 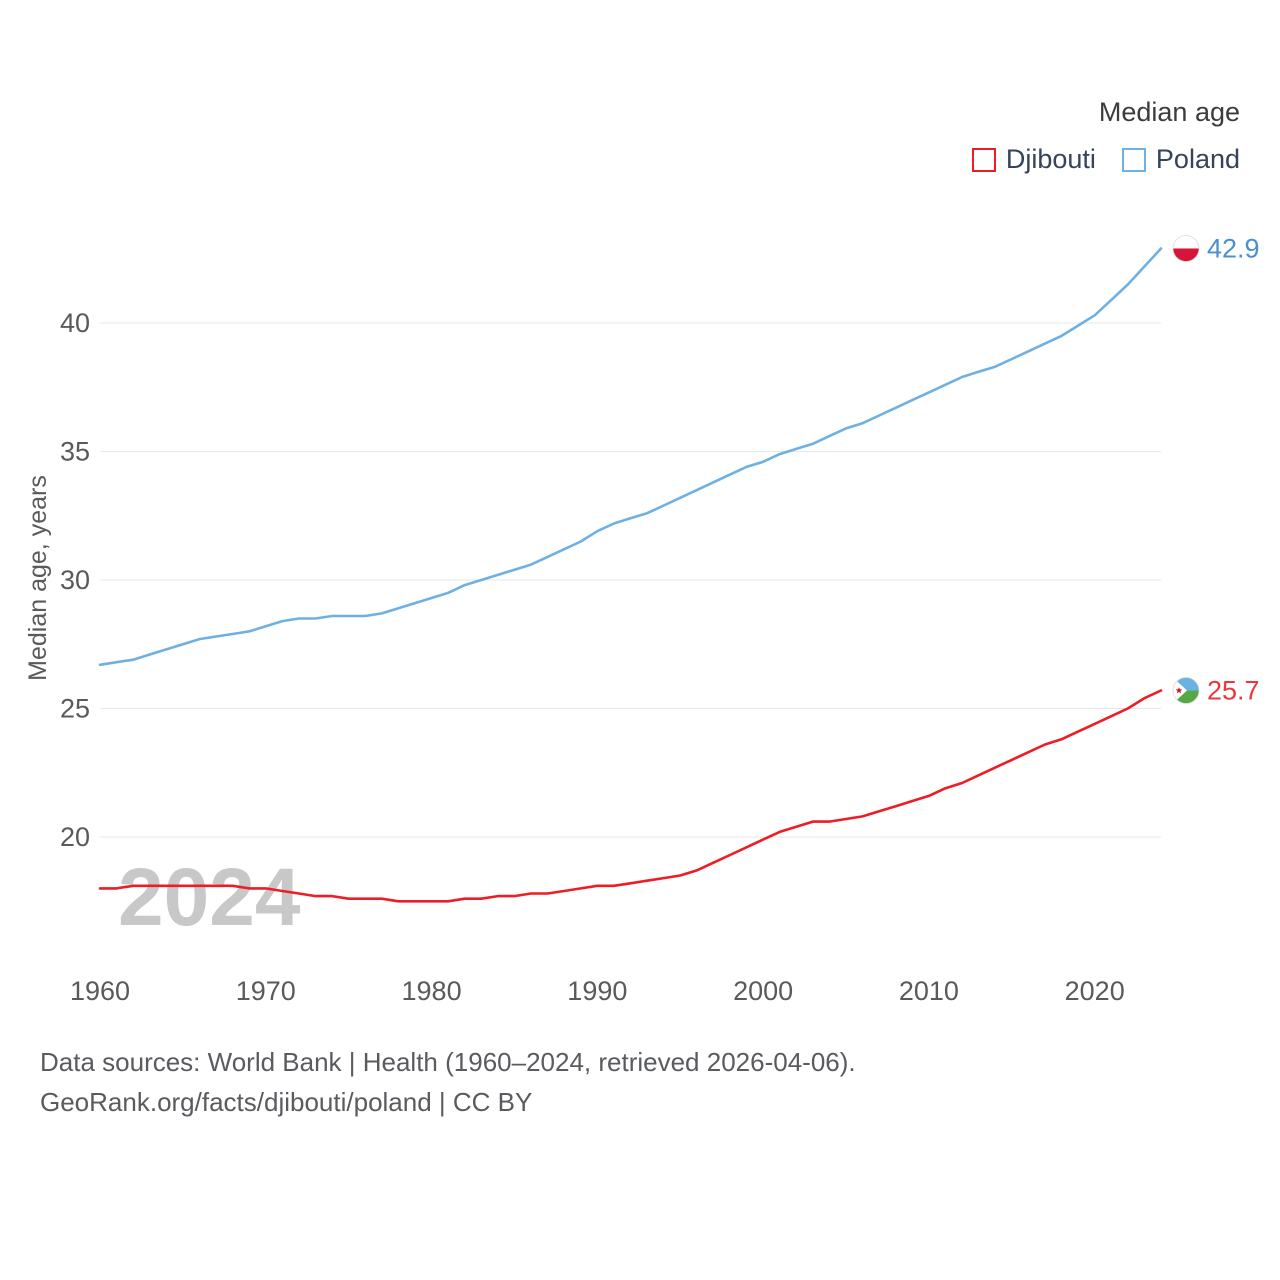 What do you see at coordinates (1133, 159) in the screenshot?
I see `legend-swatch-poland` at bounding box center [1133, 159].